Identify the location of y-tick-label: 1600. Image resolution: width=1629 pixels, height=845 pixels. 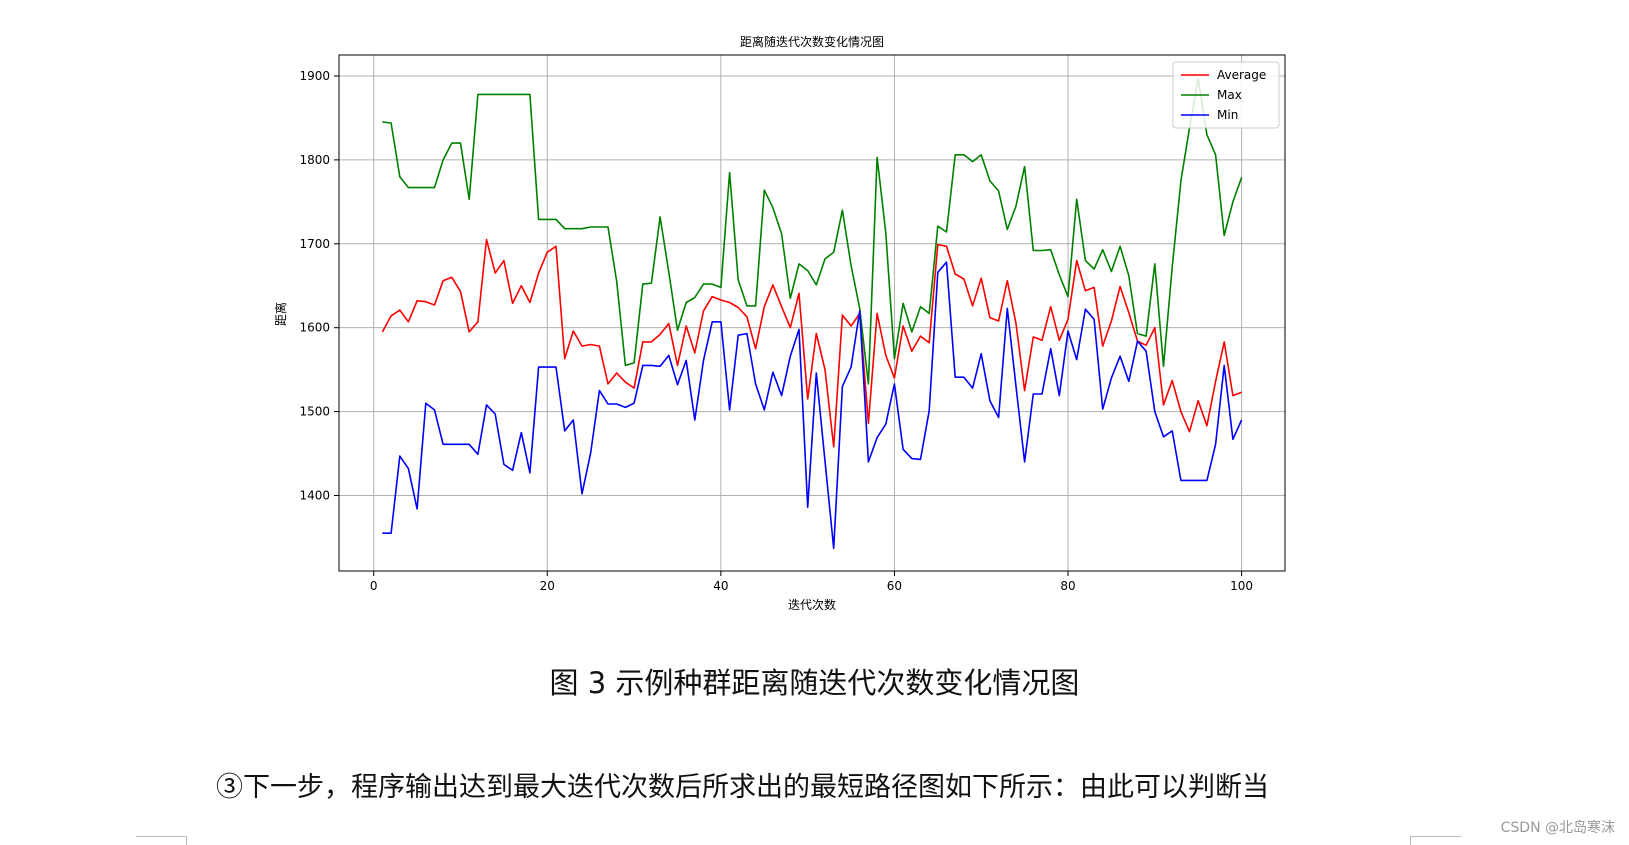
(314, 328).